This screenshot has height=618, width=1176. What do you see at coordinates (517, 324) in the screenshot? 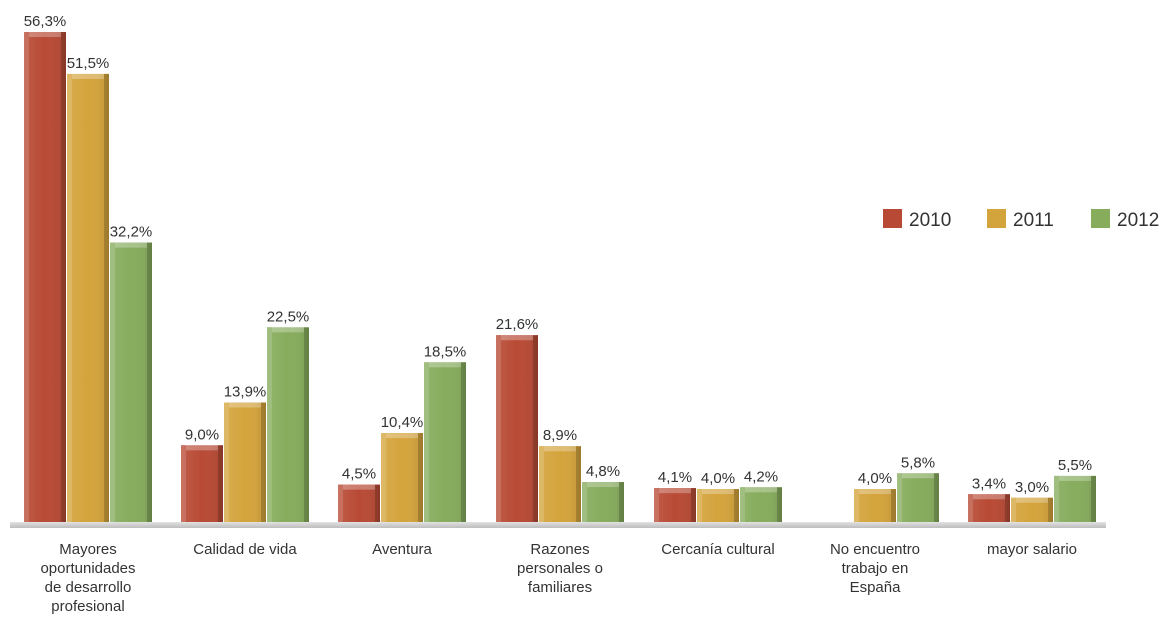
I see `data-label-2010-3: 21,6%` at bounding box center [517, 324].